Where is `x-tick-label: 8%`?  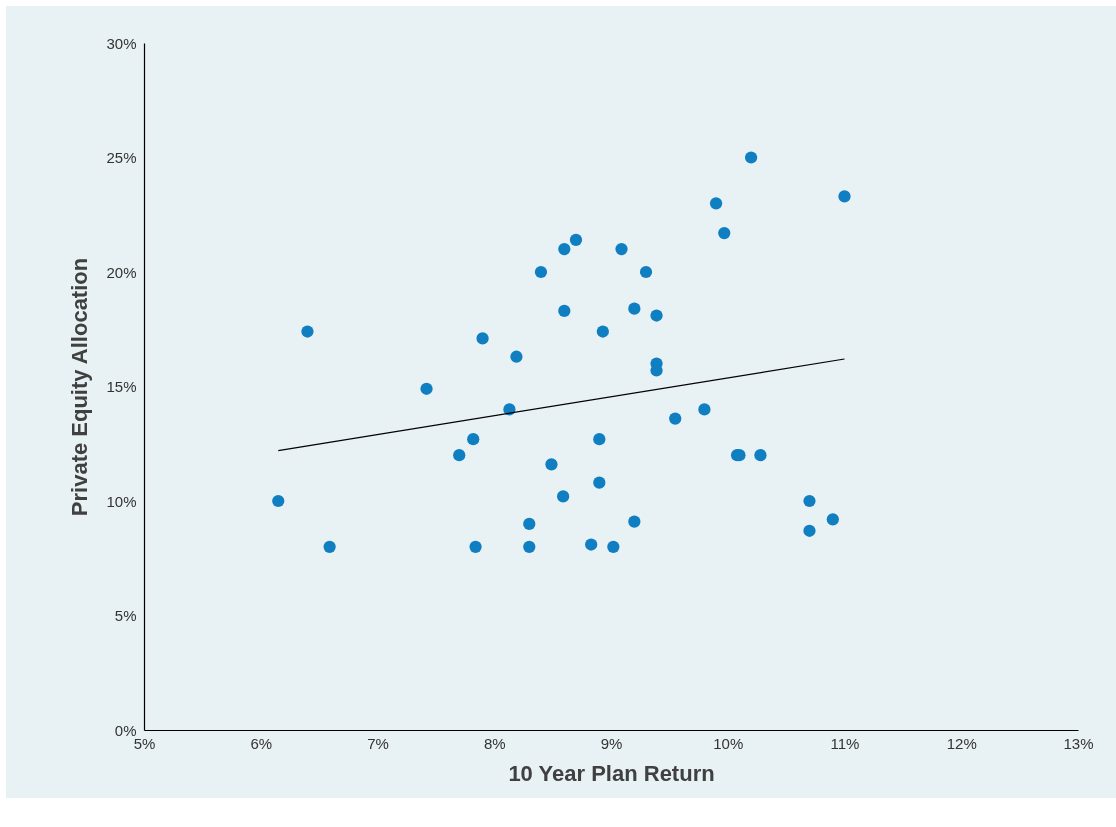 x-tick-label: 8% is located at coordinates (494, 743).